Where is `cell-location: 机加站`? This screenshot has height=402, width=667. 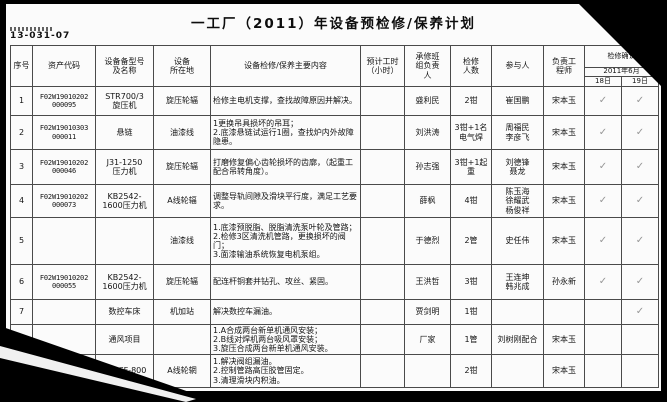
cell-location: 机加站 is located at coordinates (182, 312).